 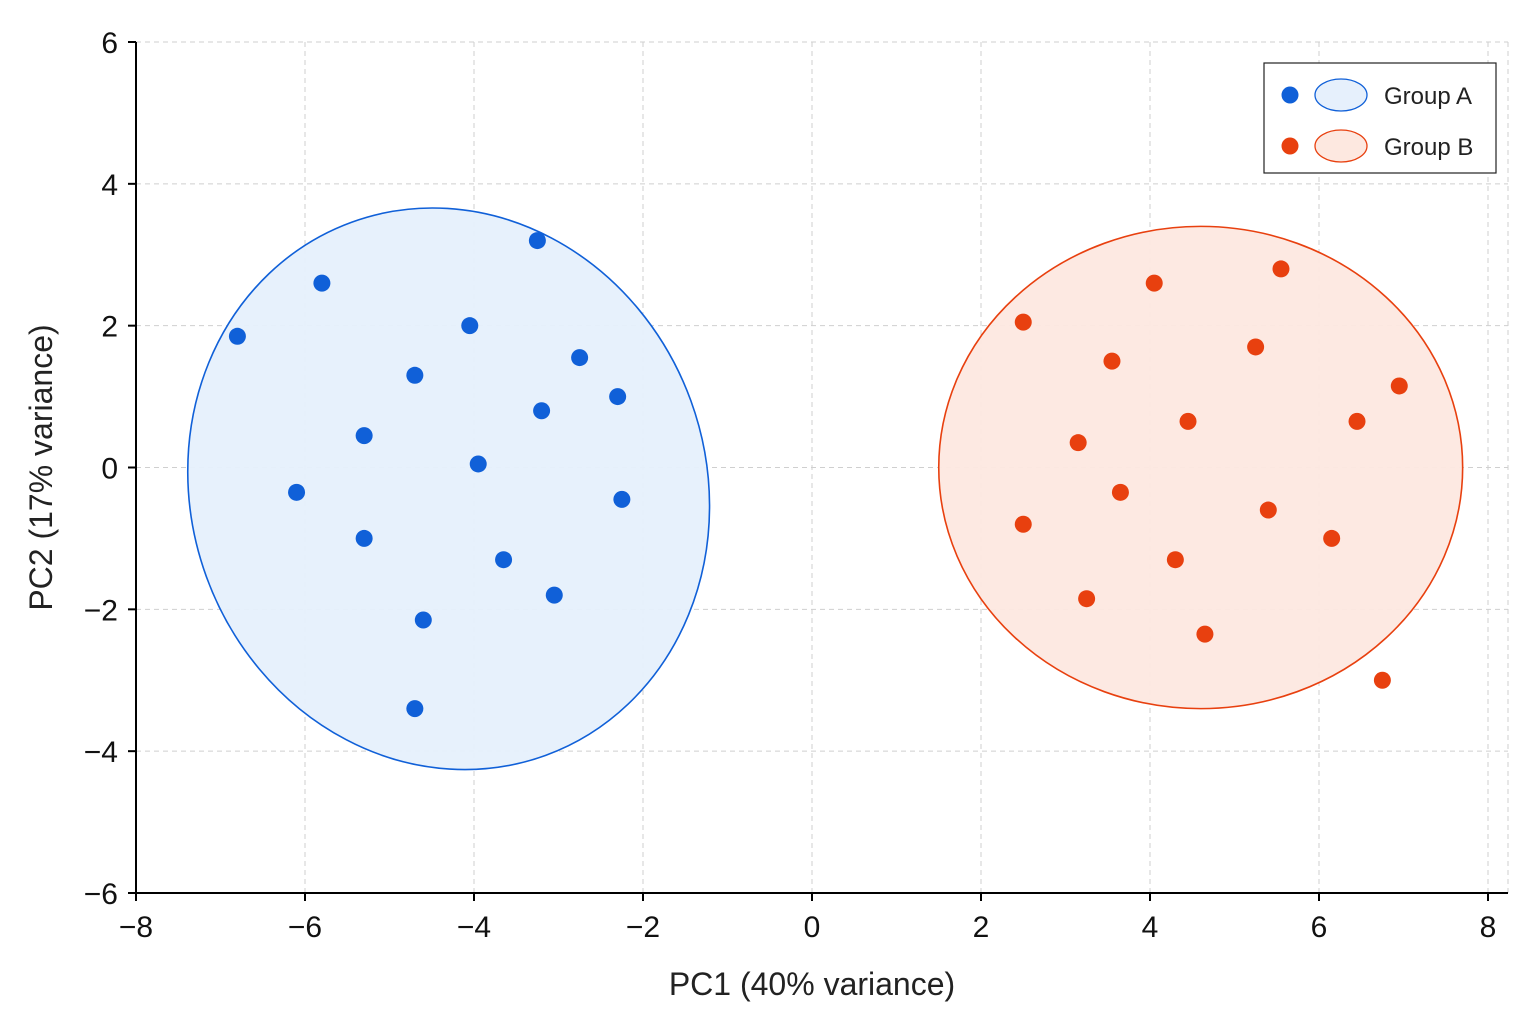 What do you see at coordinates (1319, 927) in the screenshot?
I see `x-tick-label: 6` at bounding box center [1319, 927].